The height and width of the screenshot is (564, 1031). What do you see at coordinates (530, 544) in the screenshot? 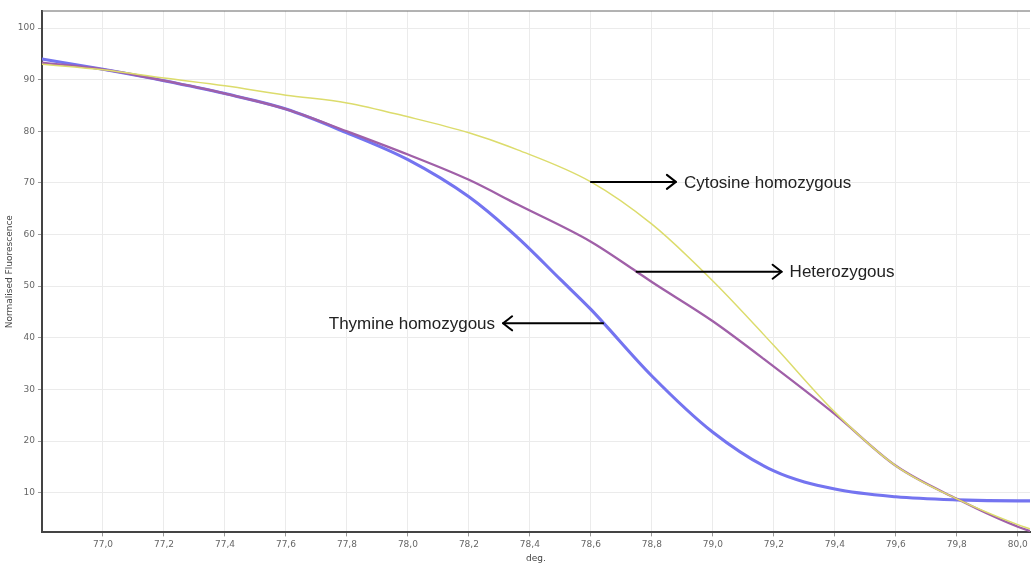
I see `x-tick-label: 78,4` at bounding box center [530, 544].